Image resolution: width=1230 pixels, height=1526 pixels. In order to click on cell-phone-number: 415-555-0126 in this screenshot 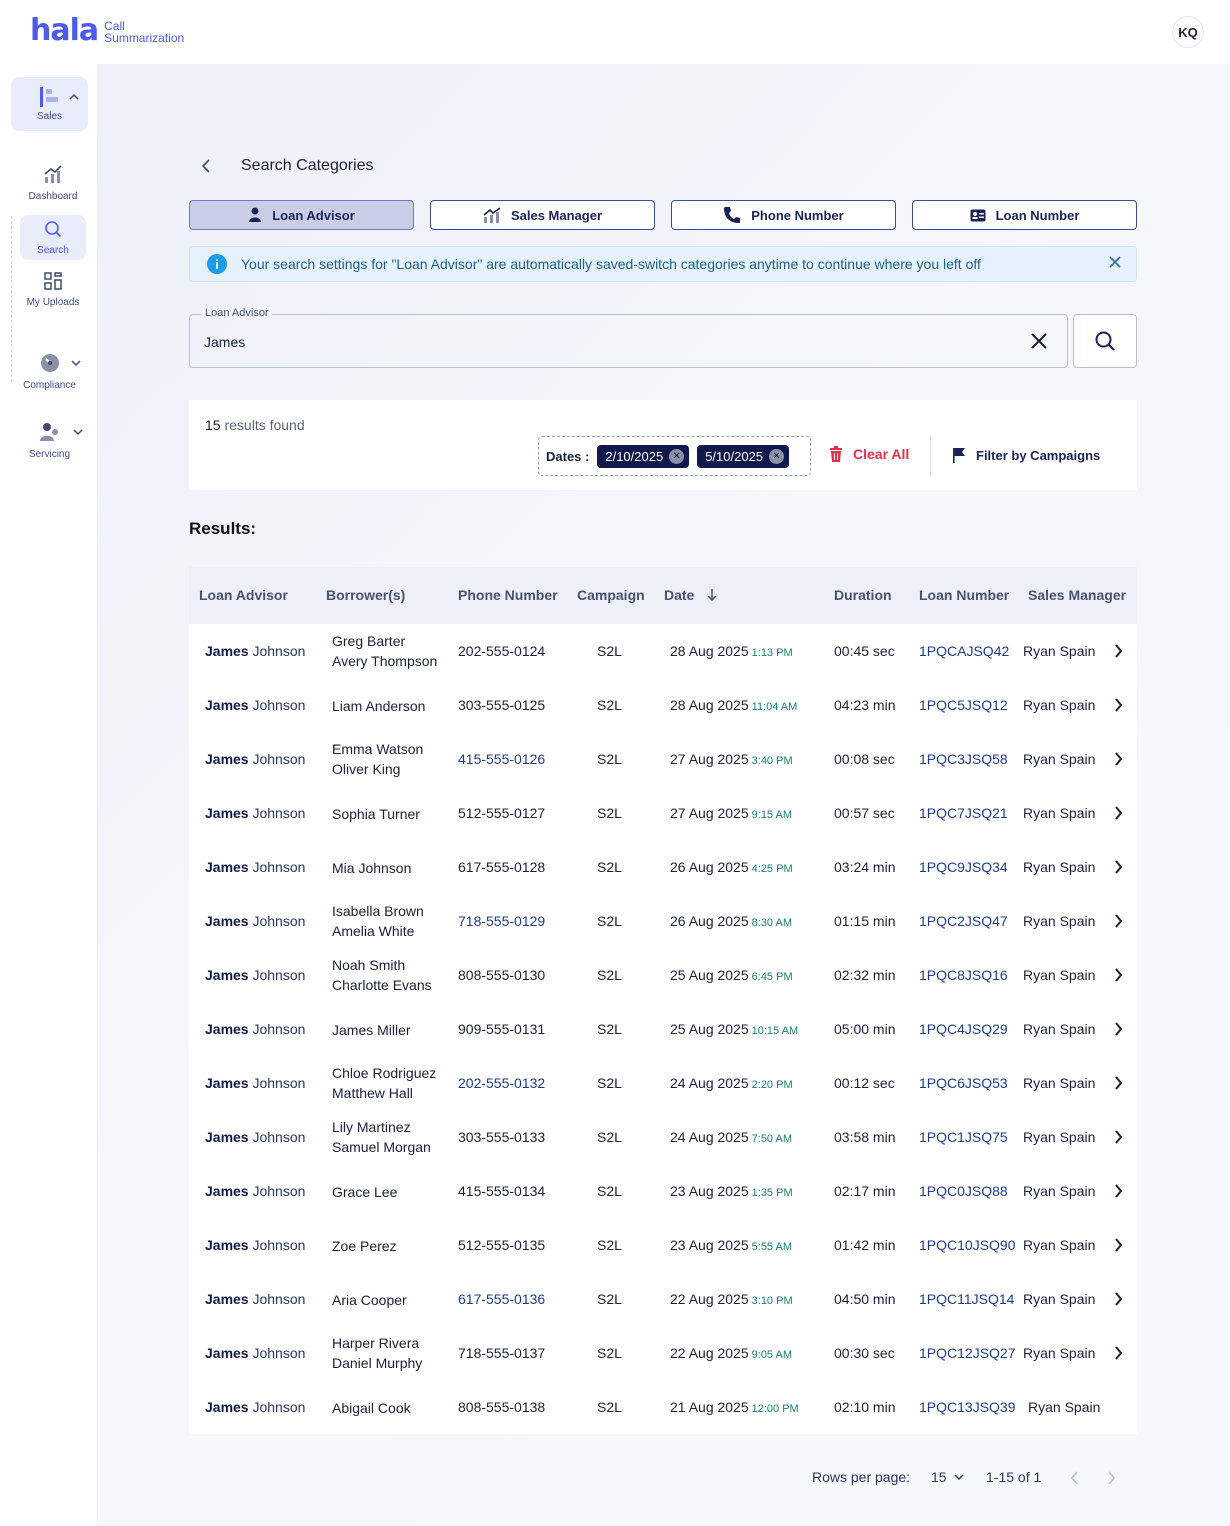, I will do `click(502, 759)`.